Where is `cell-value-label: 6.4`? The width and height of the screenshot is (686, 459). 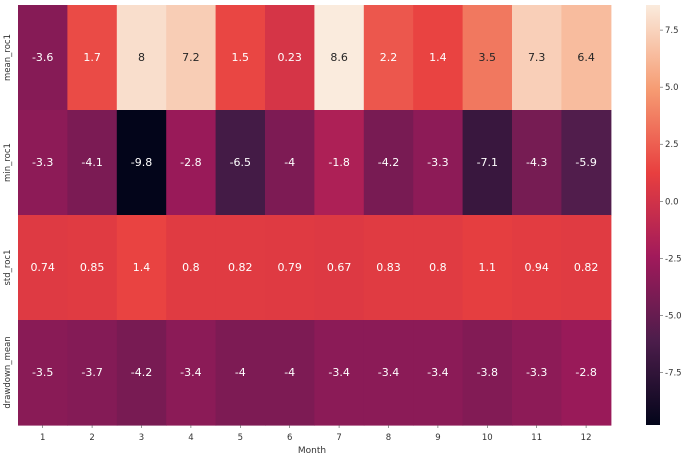 cell-value-label: 6.4 is located at coordinates (586, 57).